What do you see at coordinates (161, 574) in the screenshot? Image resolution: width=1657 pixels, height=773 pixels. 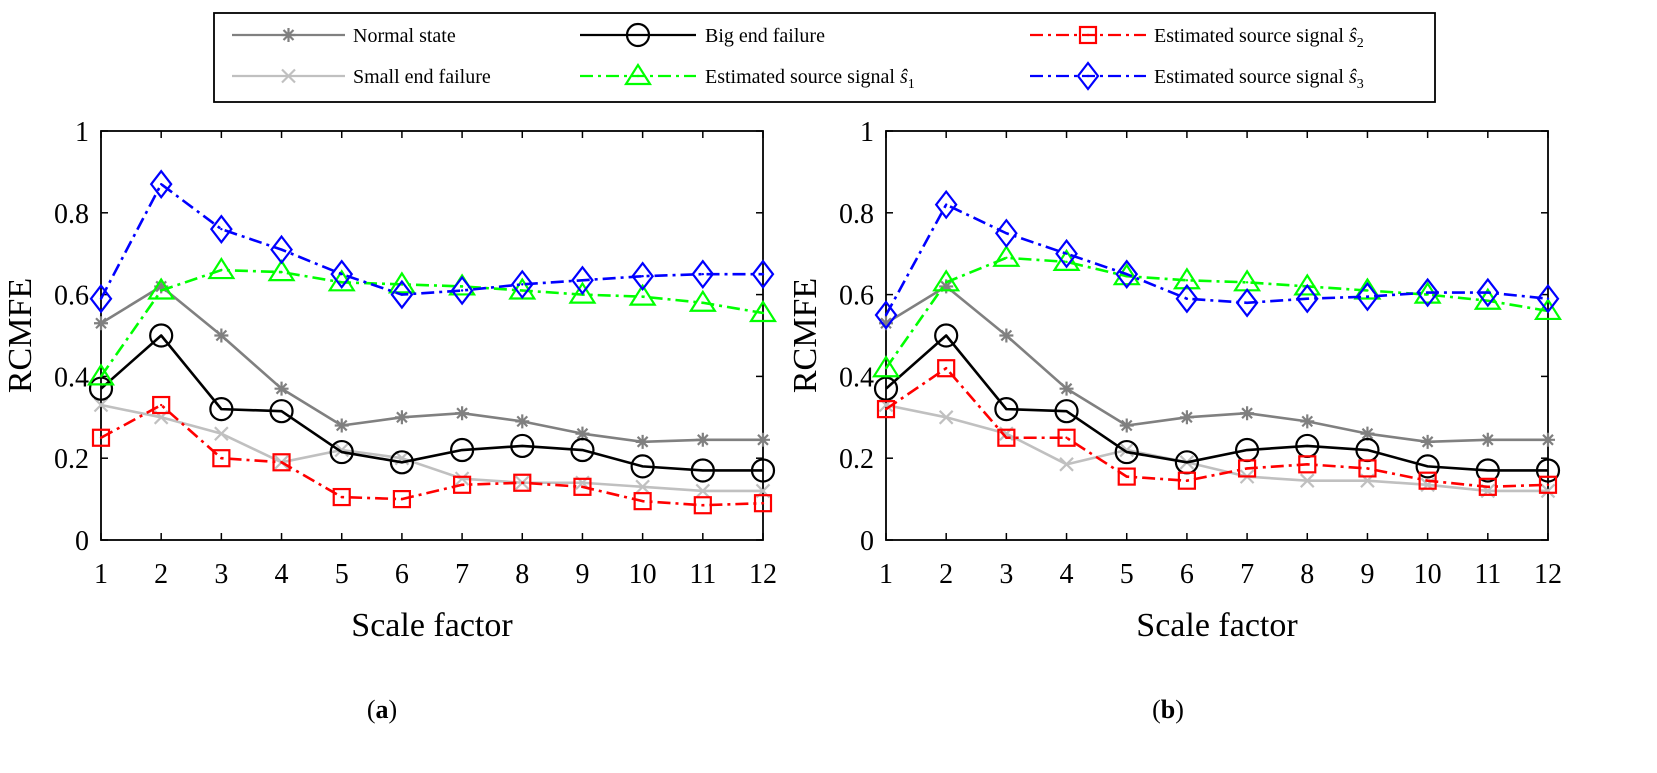 I see `x-tick-label: 2` at bounding box center [161, 574].